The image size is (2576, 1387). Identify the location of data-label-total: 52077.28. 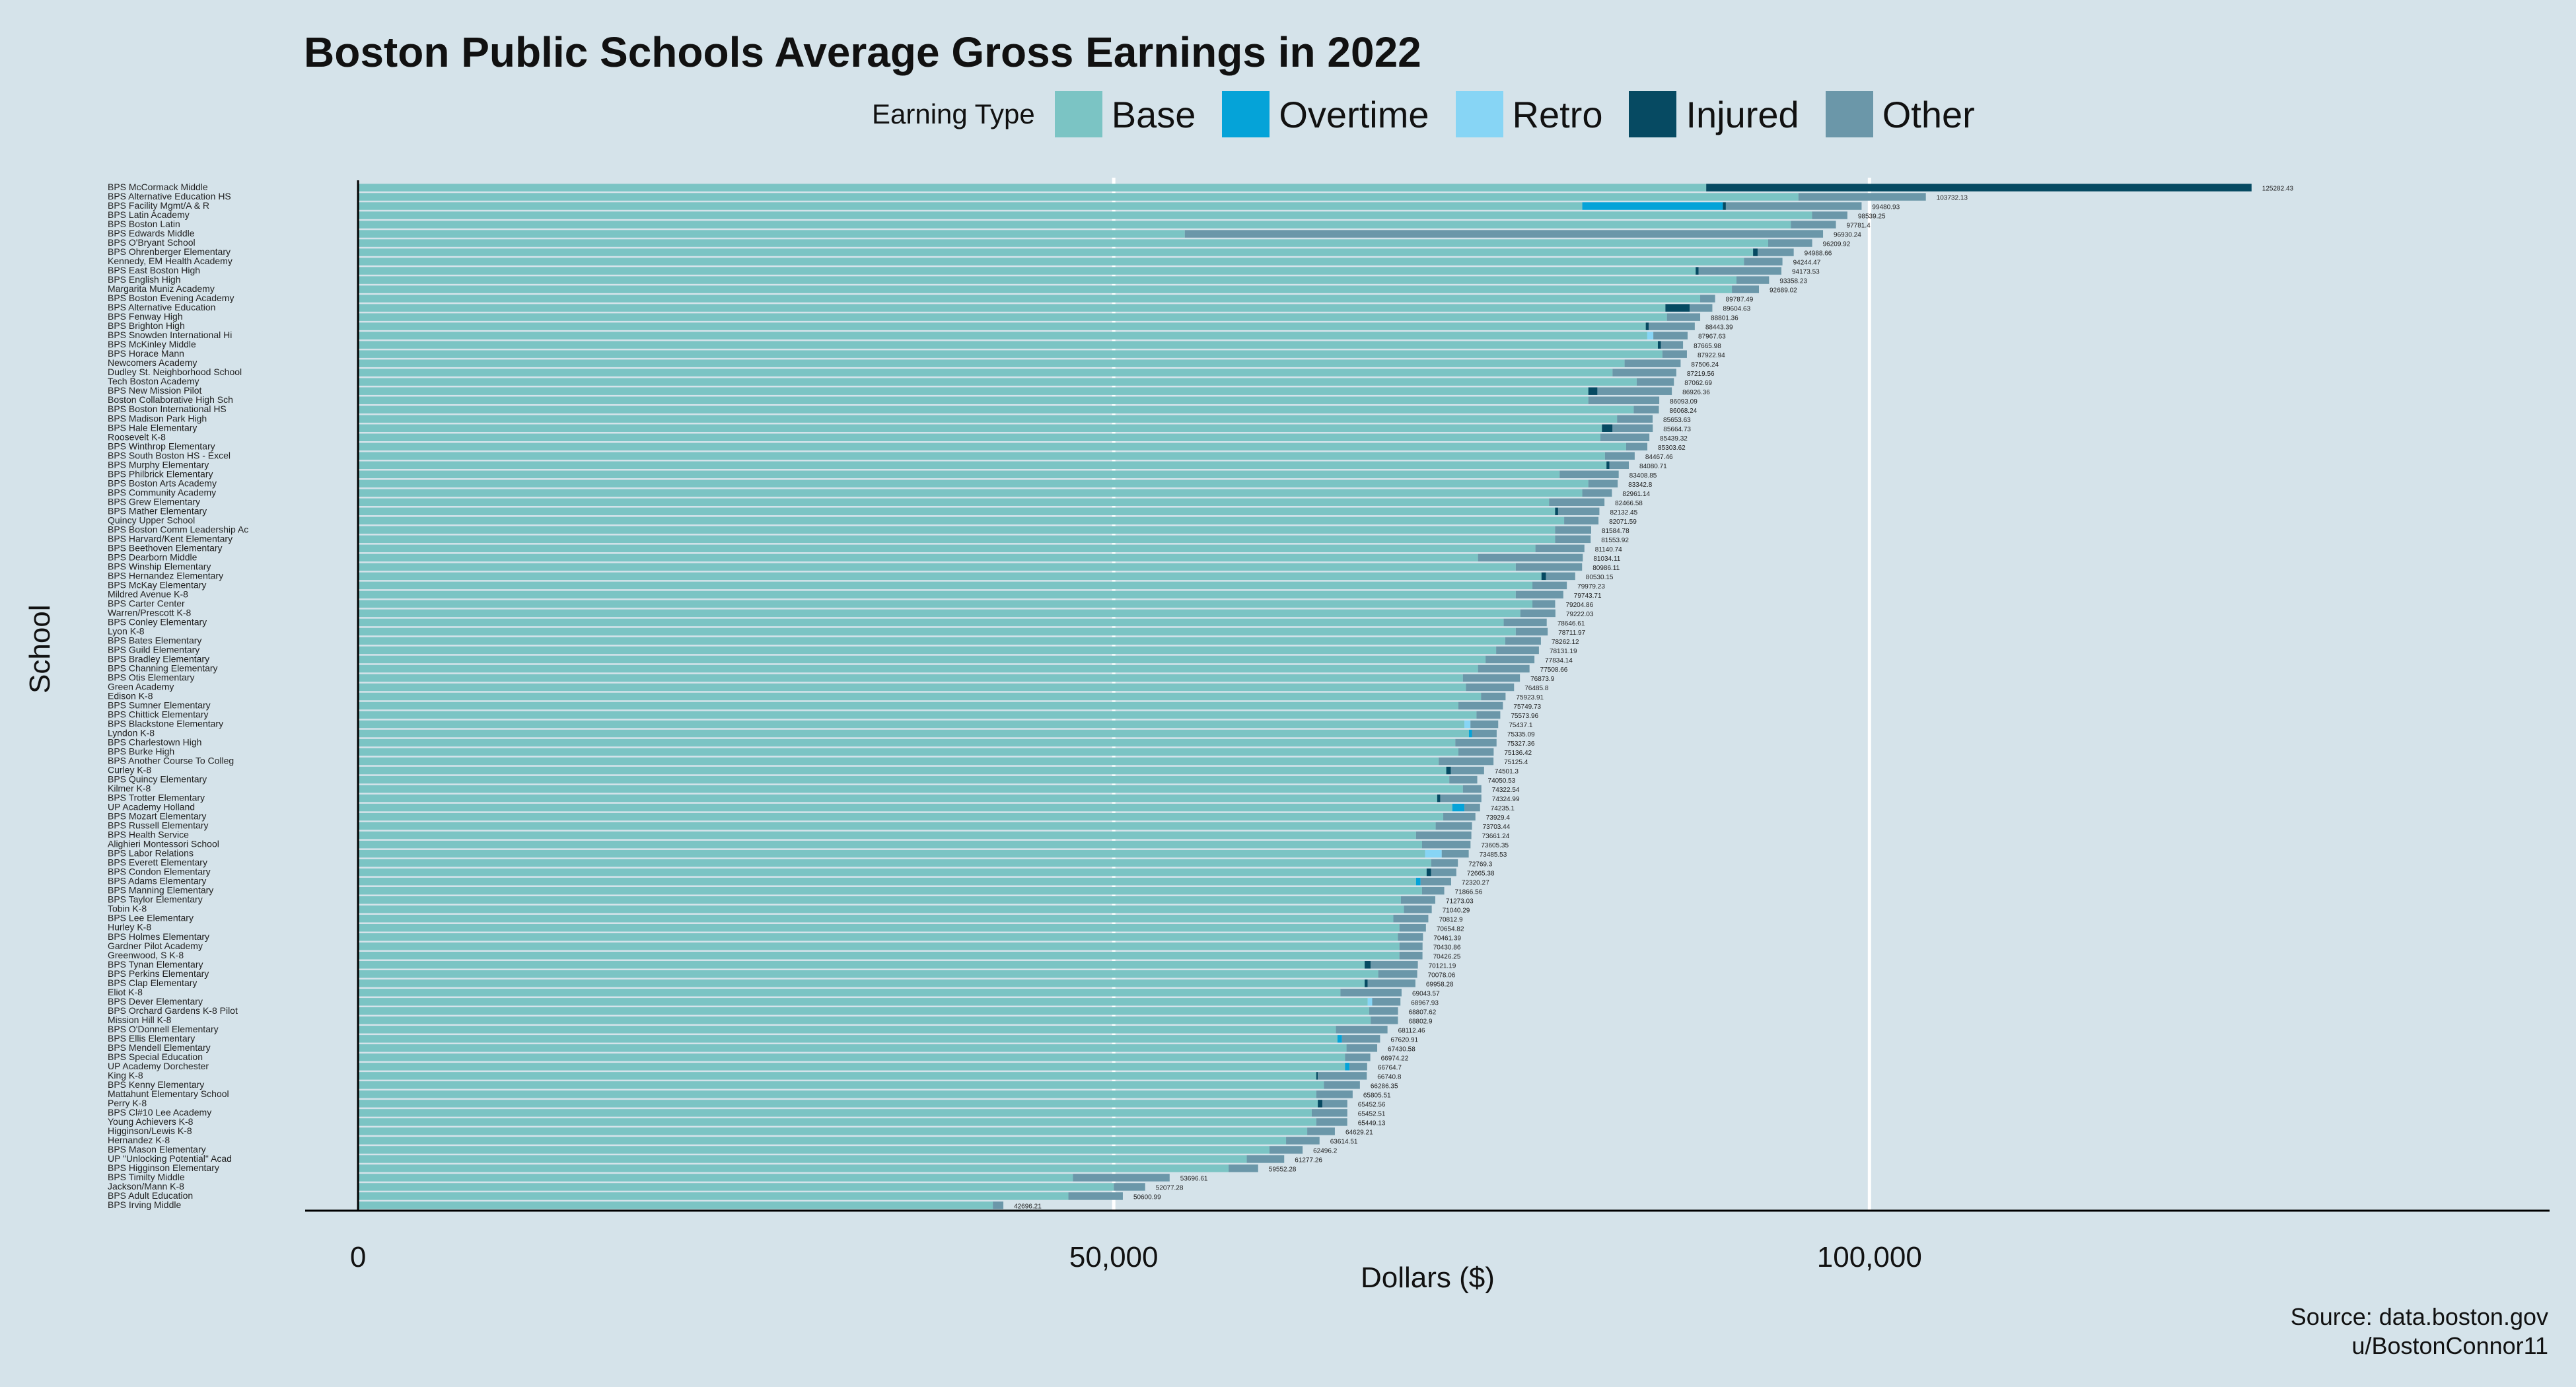
(1170, 1188).